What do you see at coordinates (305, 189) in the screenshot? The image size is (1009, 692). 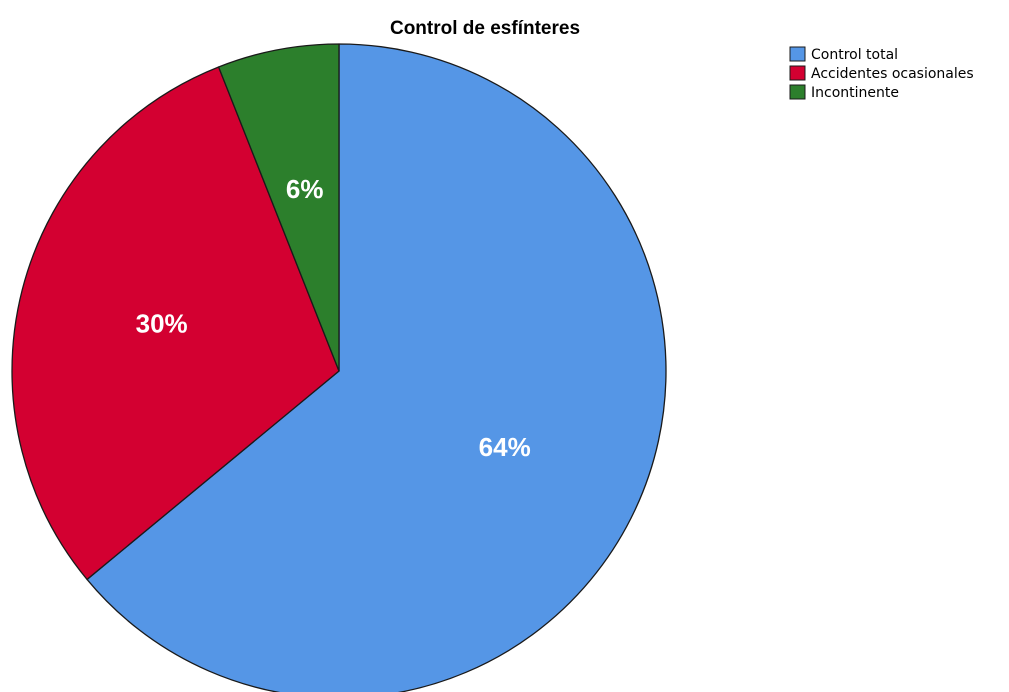 I see `data-label-incontinente: 6%` at bounding box center [305, 189].